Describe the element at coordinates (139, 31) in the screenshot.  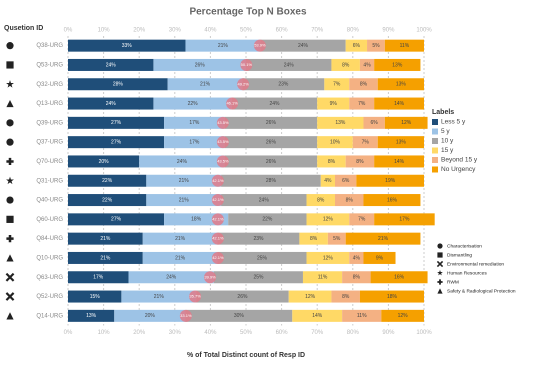
I see `x-tick-label-top: 20%` at that location.